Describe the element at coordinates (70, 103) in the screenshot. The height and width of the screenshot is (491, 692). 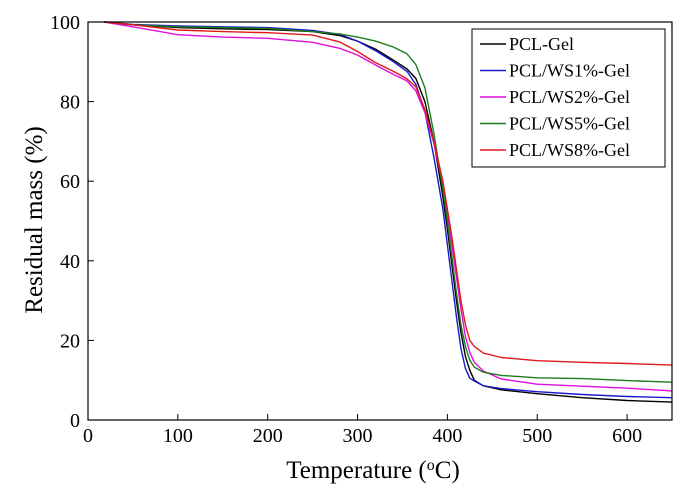
I see `y-tick-label: 80` at that location.